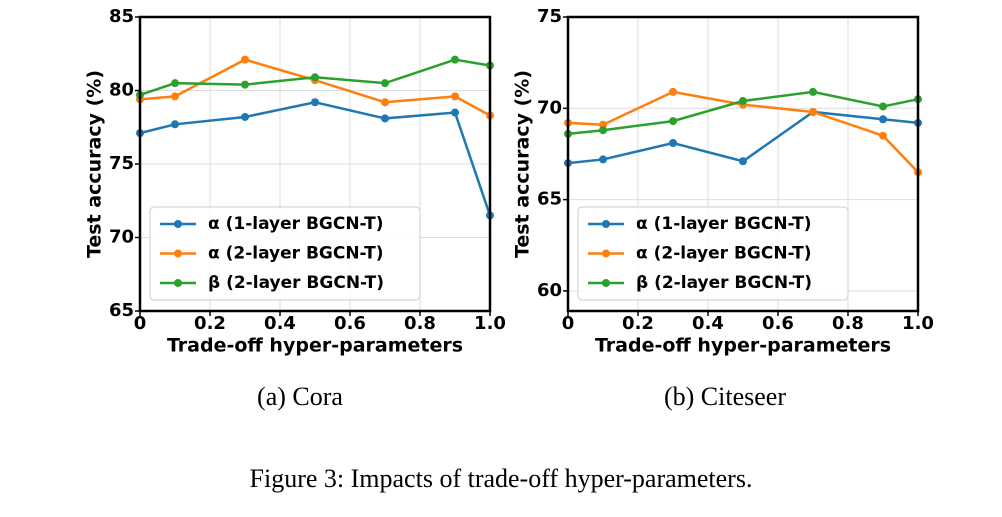 The height and width of the screenshot is (517, 1002). Describe the element at coordinates (725, 396) in the screenshot. I see `subcaption: (b) Citeseer` at that location.